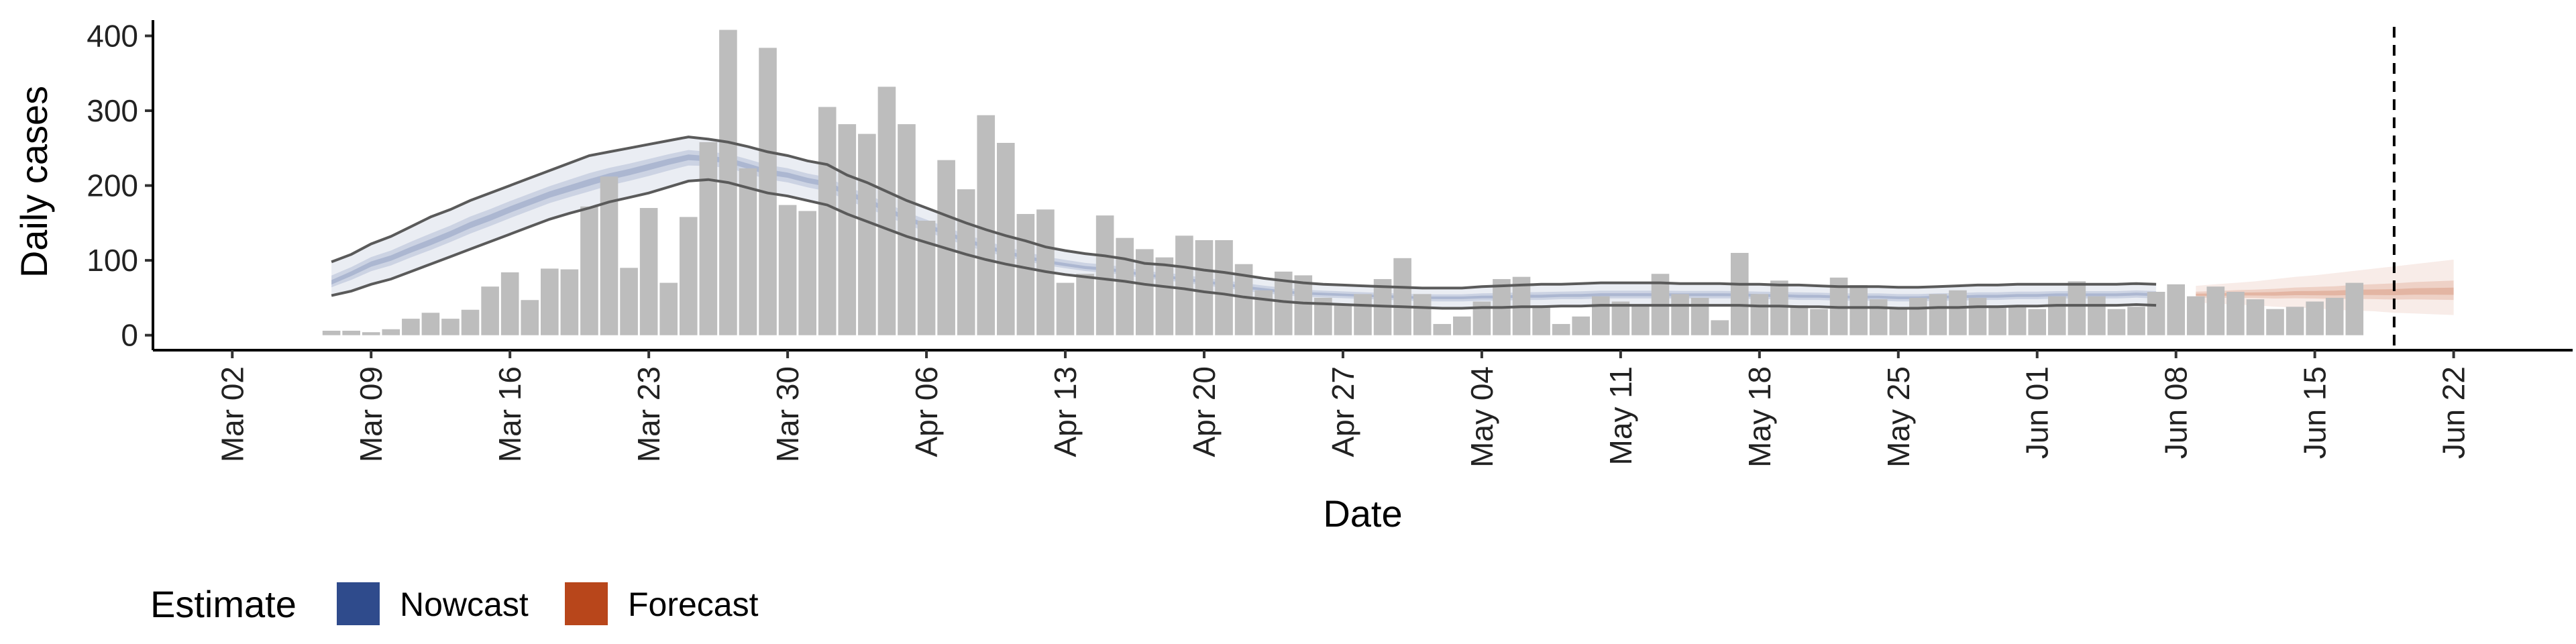  I want to click on x-tick-label: Jun 15, so click(2315, 412).